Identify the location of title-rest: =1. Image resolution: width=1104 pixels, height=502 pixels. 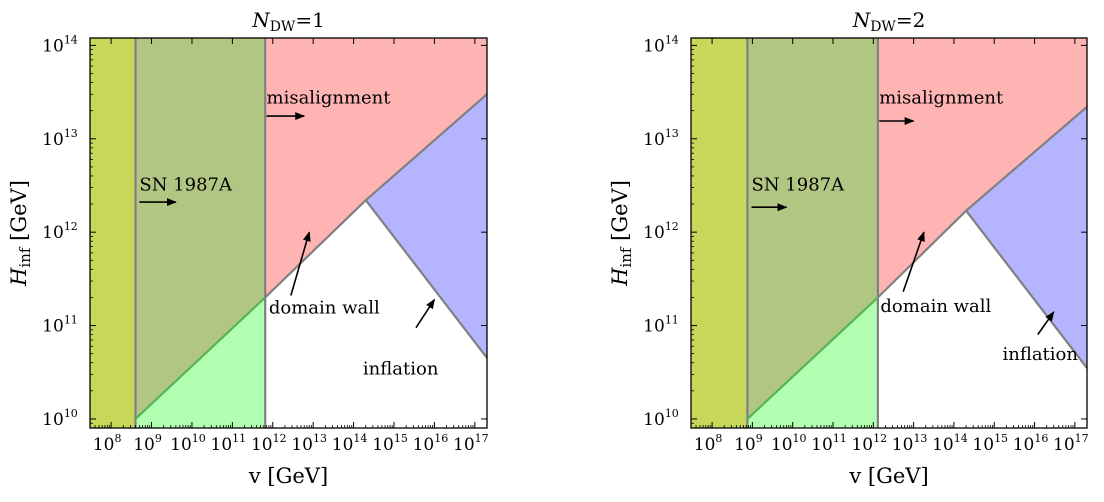
(309, 20).